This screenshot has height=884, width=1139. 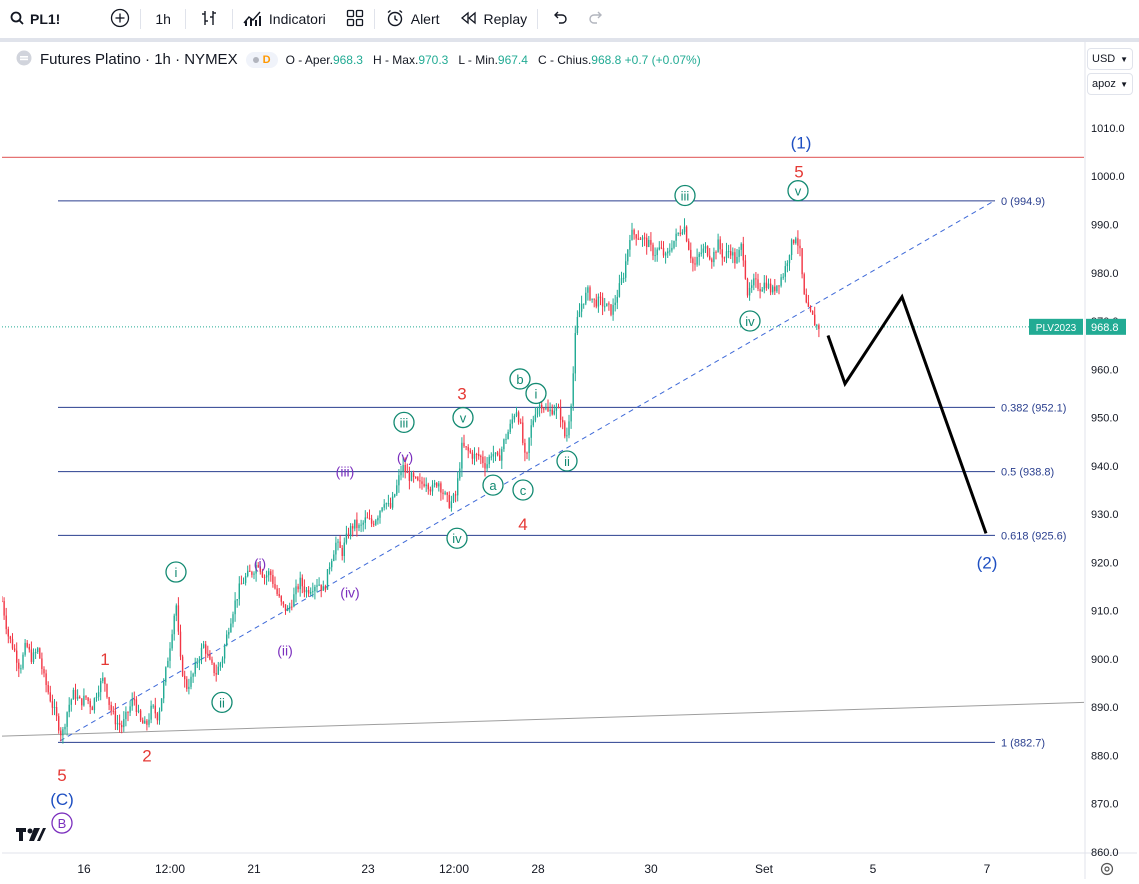 What do you see at coordinates (1108, 129) in the screenshot?
I see `price-tick-label: 1010.0` at bounding box center [1108, 129].